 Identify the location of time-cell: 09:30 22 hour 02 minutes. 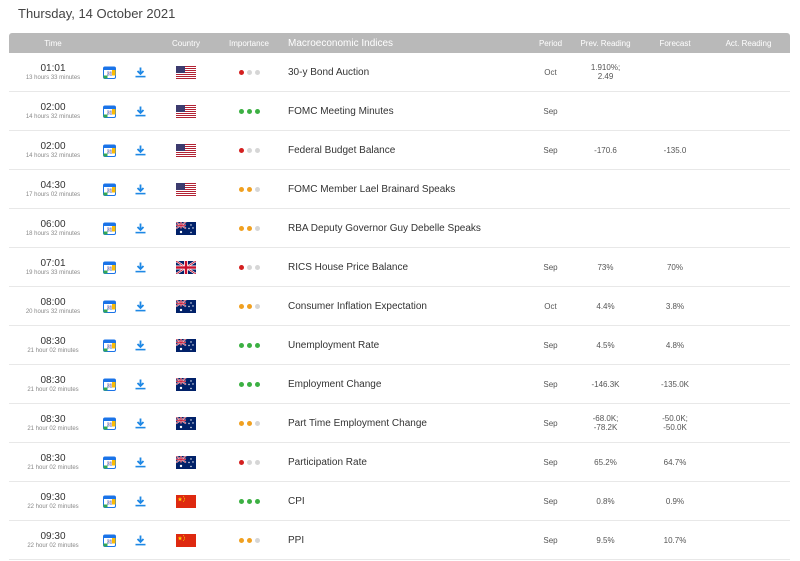
(53, 540).